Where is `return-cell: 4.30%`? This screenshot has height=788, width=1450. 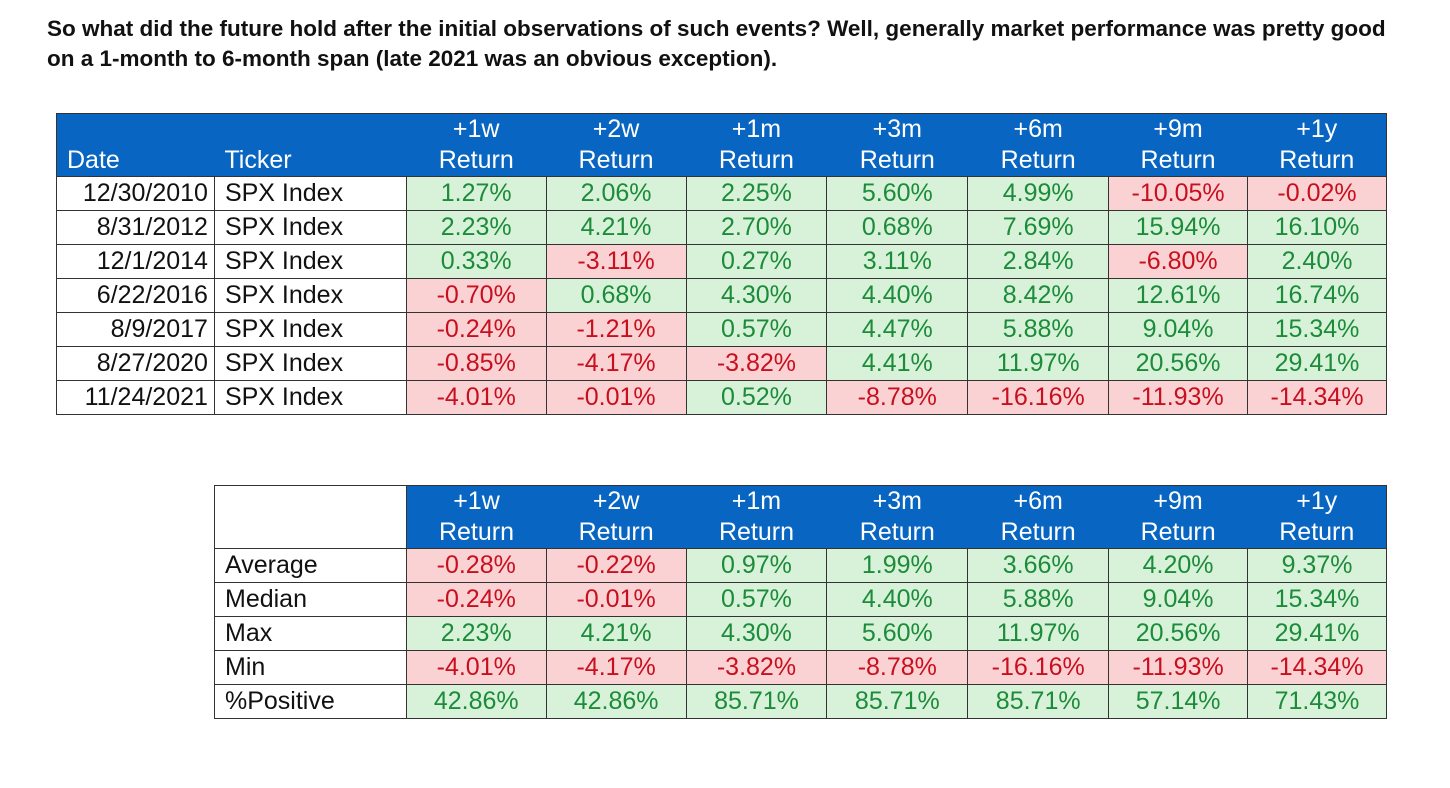 return-cell: 4.30% is located at coordinates (756, 295).